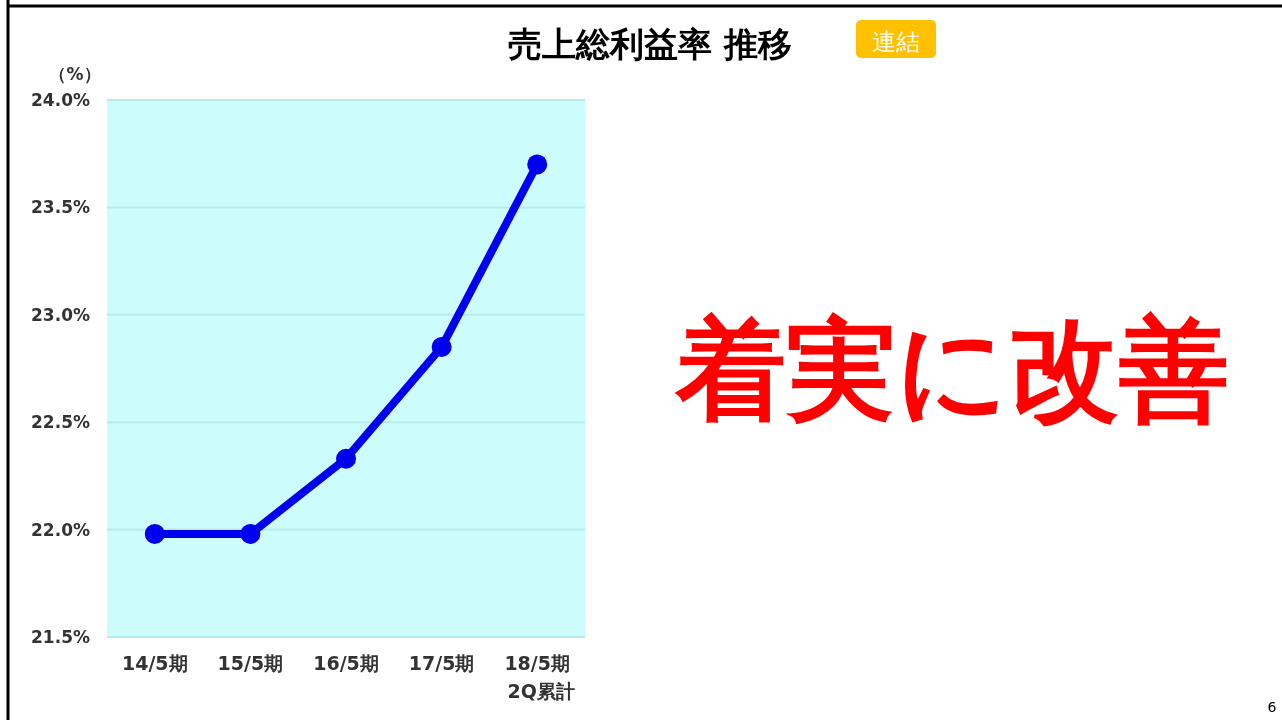 Image resolution: width=1282 pixels, height=720 pixels. Describe the element at coordinates (60, 529) in the screenshot. I see `y-tick-label: 22.0%` at that location.